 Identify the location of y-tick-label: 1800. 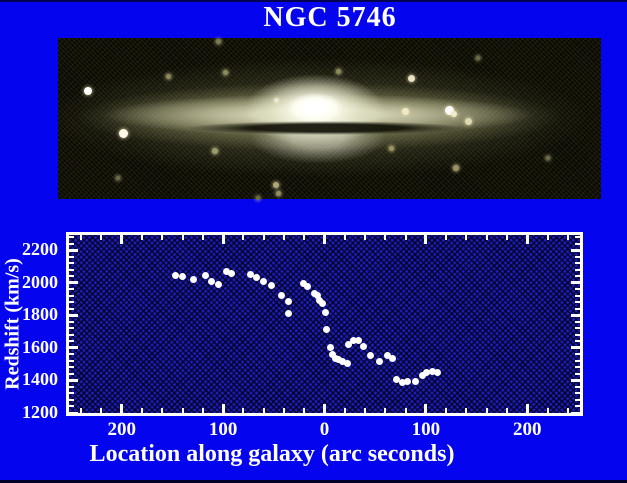
(40, 314).